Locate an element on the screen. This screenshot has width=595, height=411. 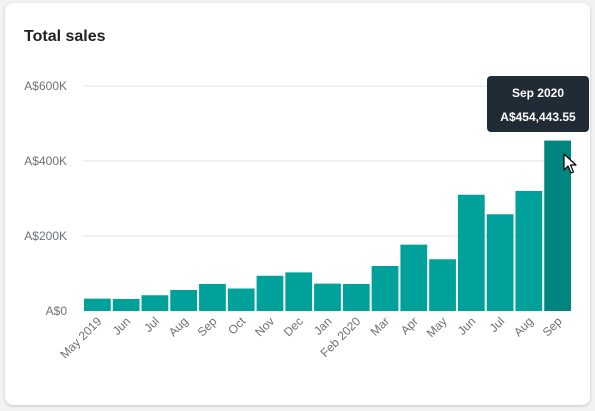
tooltip-value: A$454,443.55 is located at coordinates (538, 117).